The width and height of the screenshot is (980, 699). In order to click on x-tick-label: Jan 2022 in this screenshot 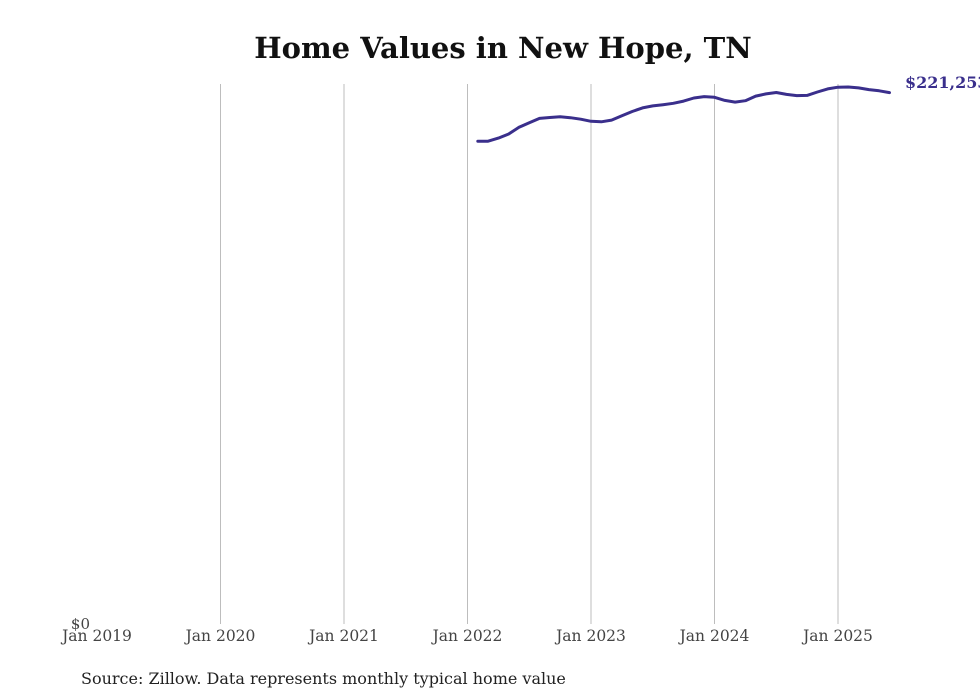, I will do `click(467, 636)`.